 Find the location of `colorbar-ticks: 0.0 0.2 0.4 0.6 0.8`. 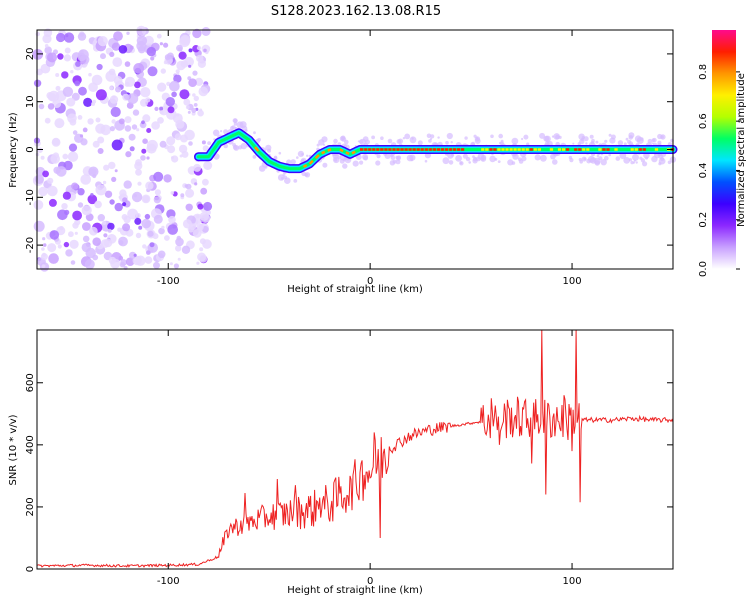

colorbar-ticks: 0.0 0.2 0.4 0.6 0.8 is located at coordinates (719, 170).